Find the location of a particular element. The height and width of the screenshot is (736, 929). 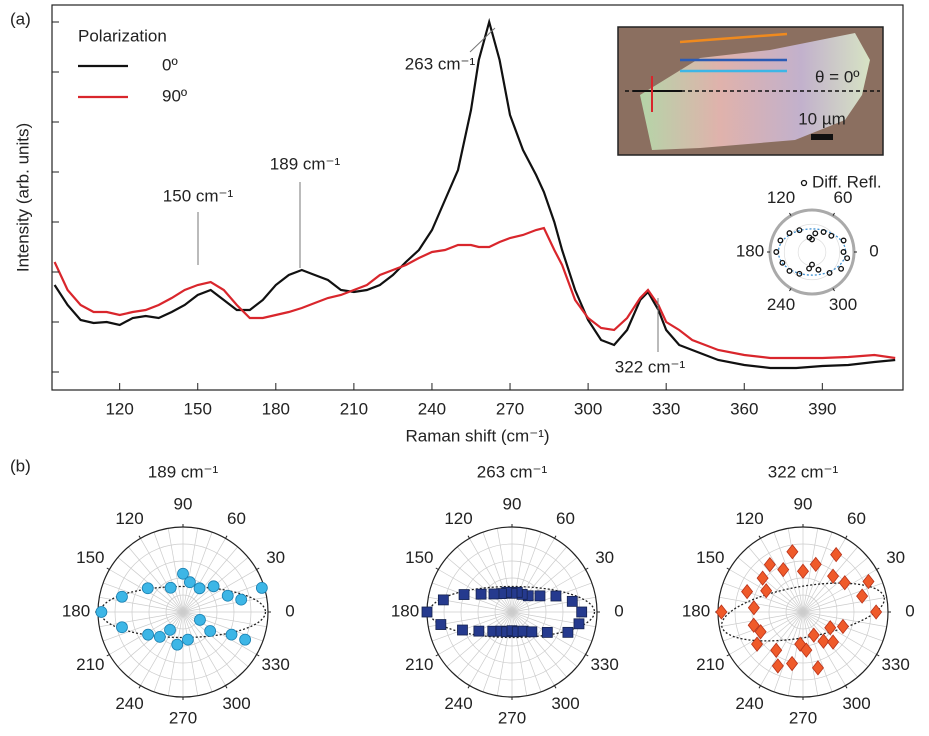

x-tick-label: 330 is located at coordinates (666, 408).